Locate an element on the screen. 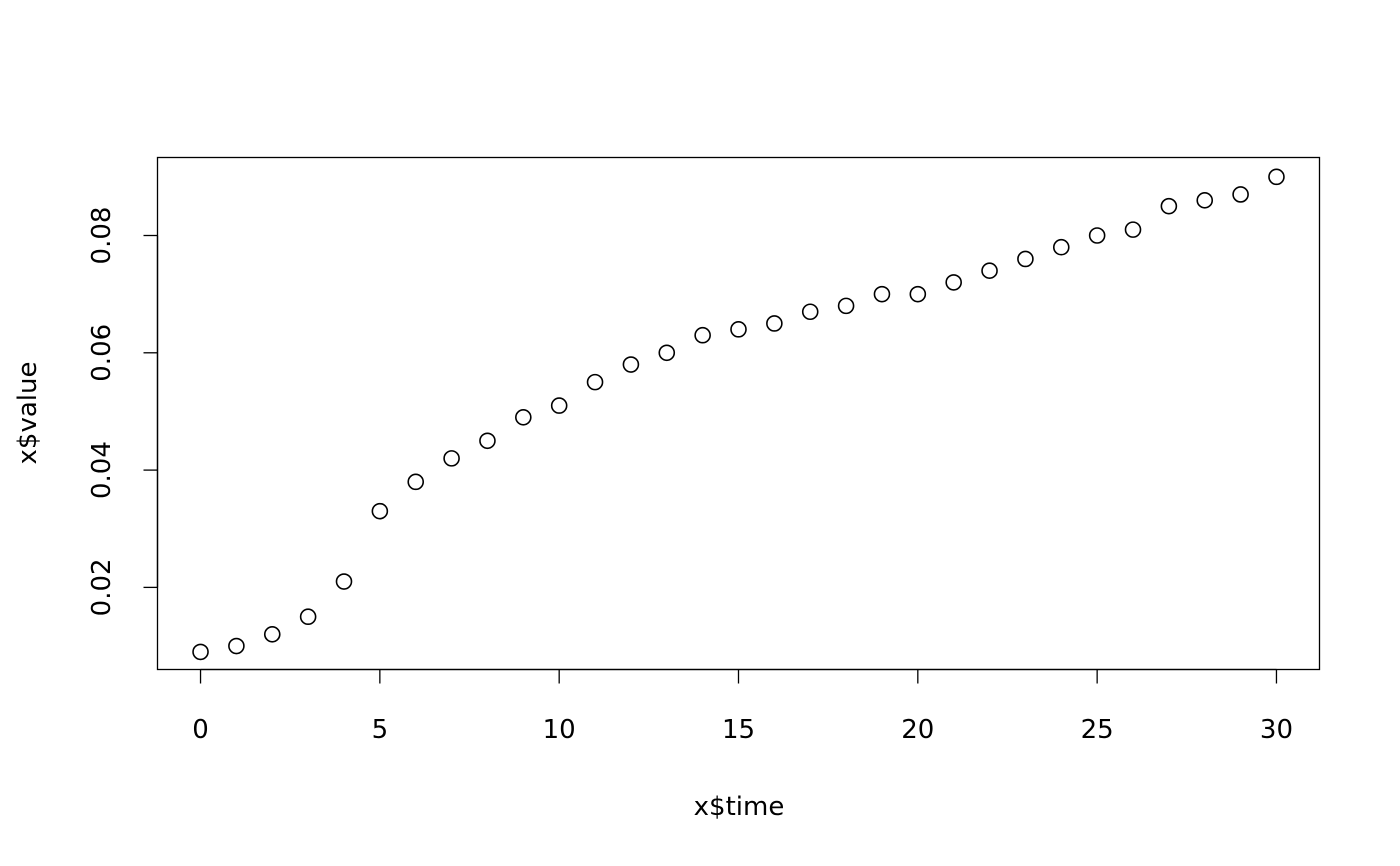  x-tick-label: 0 is located at coordinates (200, 730).